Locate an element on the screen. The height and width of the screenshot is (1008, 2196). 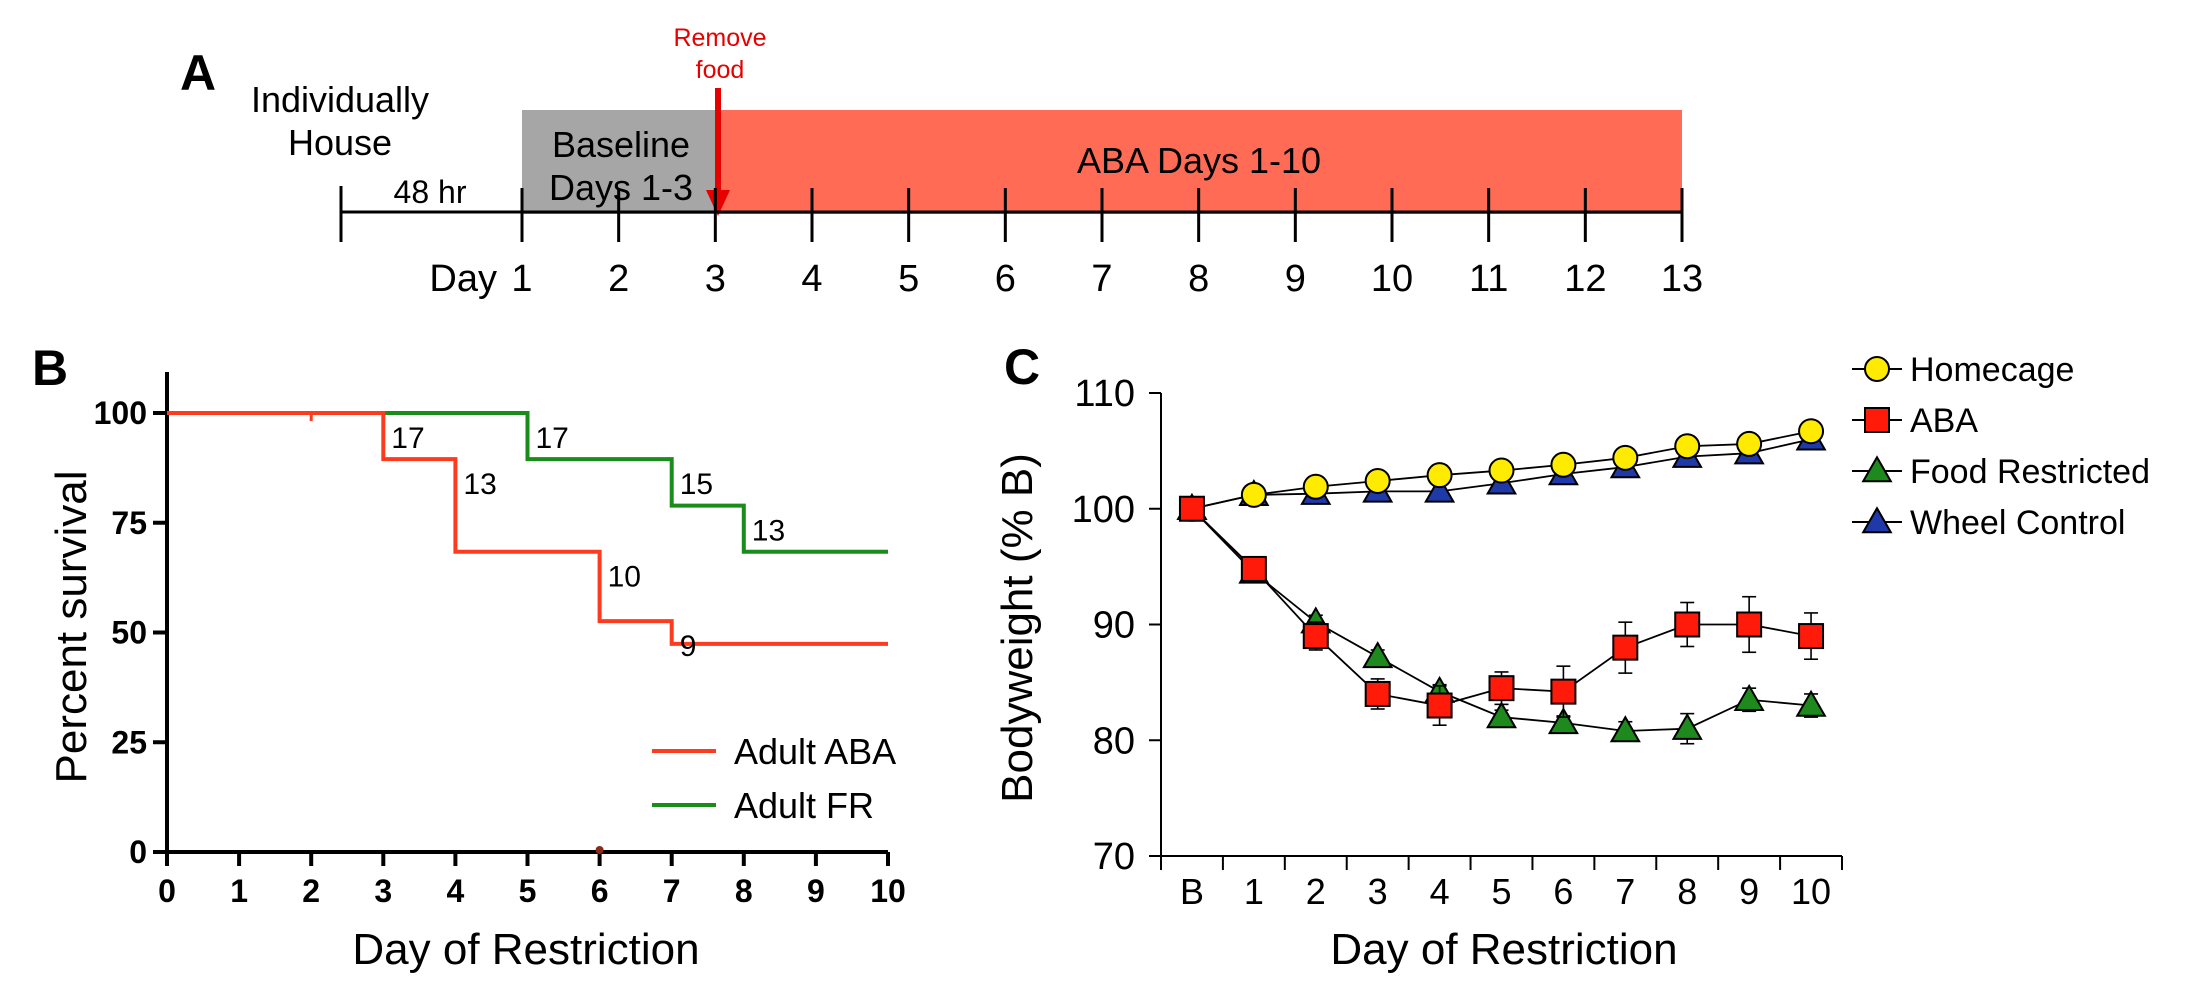
aba-days-label: ABA Days 1-10 is located at coordinates (1199, 160).